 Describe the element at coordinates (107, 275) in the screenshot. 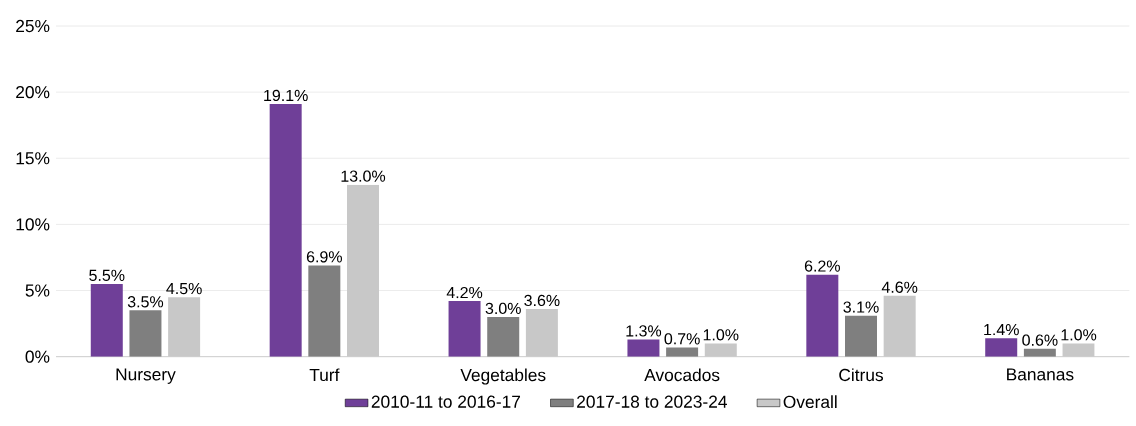

I see `data-label: 5.5%` at that location.